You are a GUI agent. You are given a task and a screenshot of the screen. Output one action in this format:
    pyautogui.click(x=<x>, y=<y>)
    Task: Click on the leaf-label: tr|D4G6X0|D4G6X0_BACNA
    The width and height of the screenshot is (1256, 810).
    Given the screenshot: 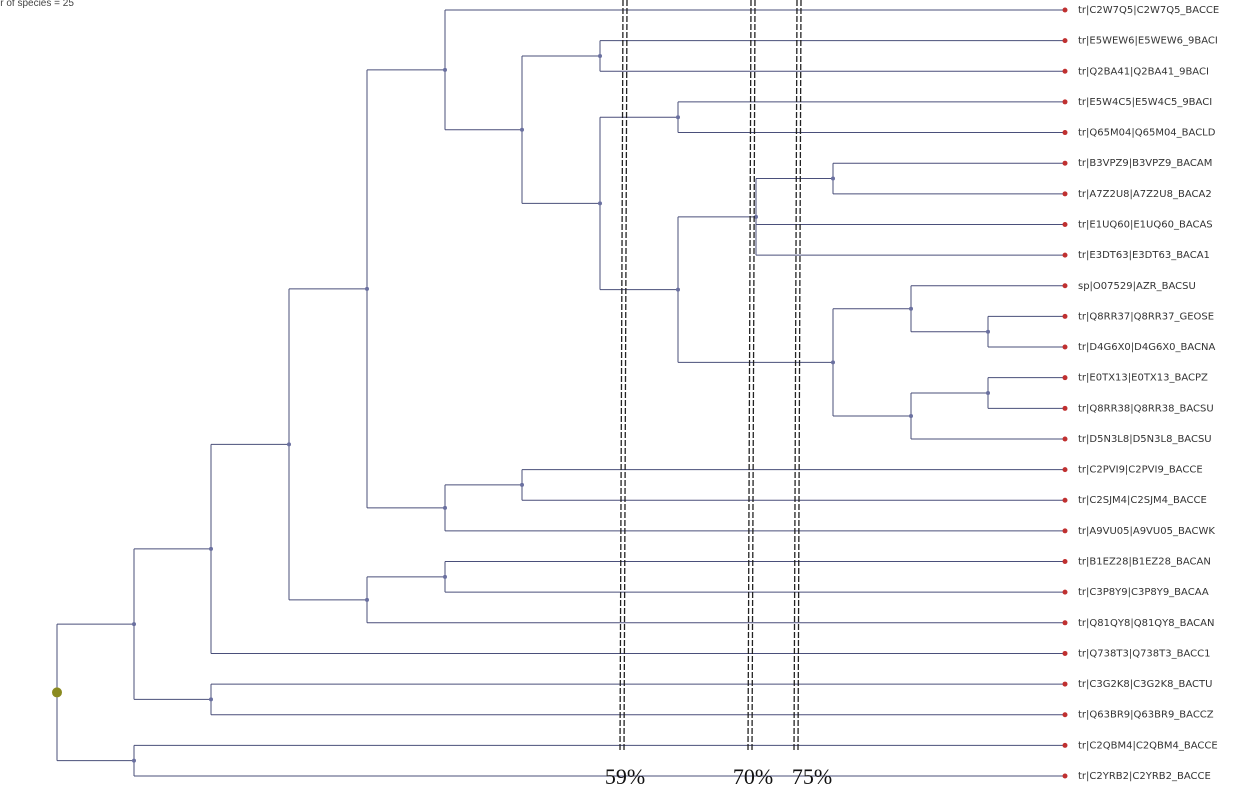 What is the action you would take?
    pyautogui.click(x=1147, y=347)
    